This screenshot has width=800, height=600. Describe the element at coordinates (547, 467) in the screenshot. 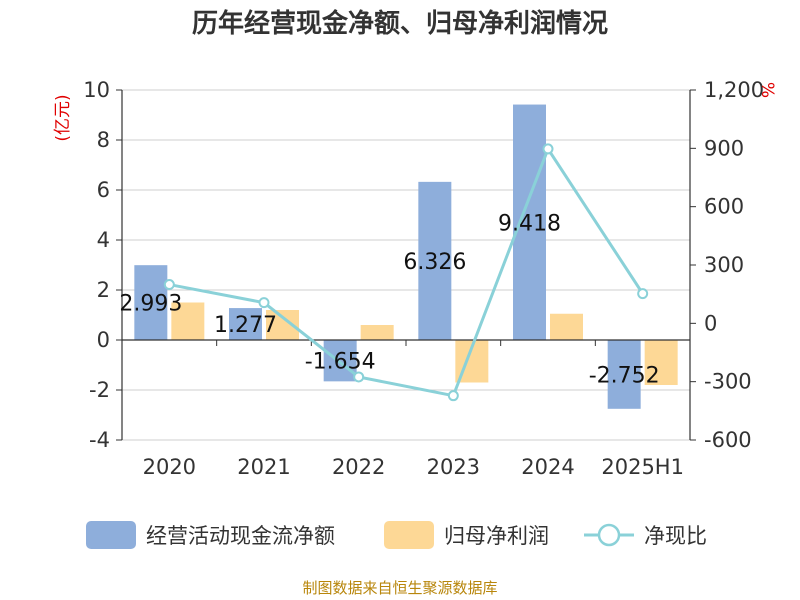

I see `x-tick-label: 2024` at that location.